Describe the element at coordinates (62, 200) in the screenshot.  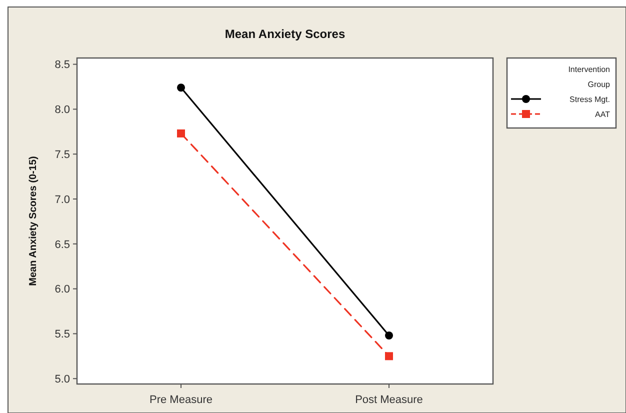
I see `y-tick-label: 7.0` at that location.